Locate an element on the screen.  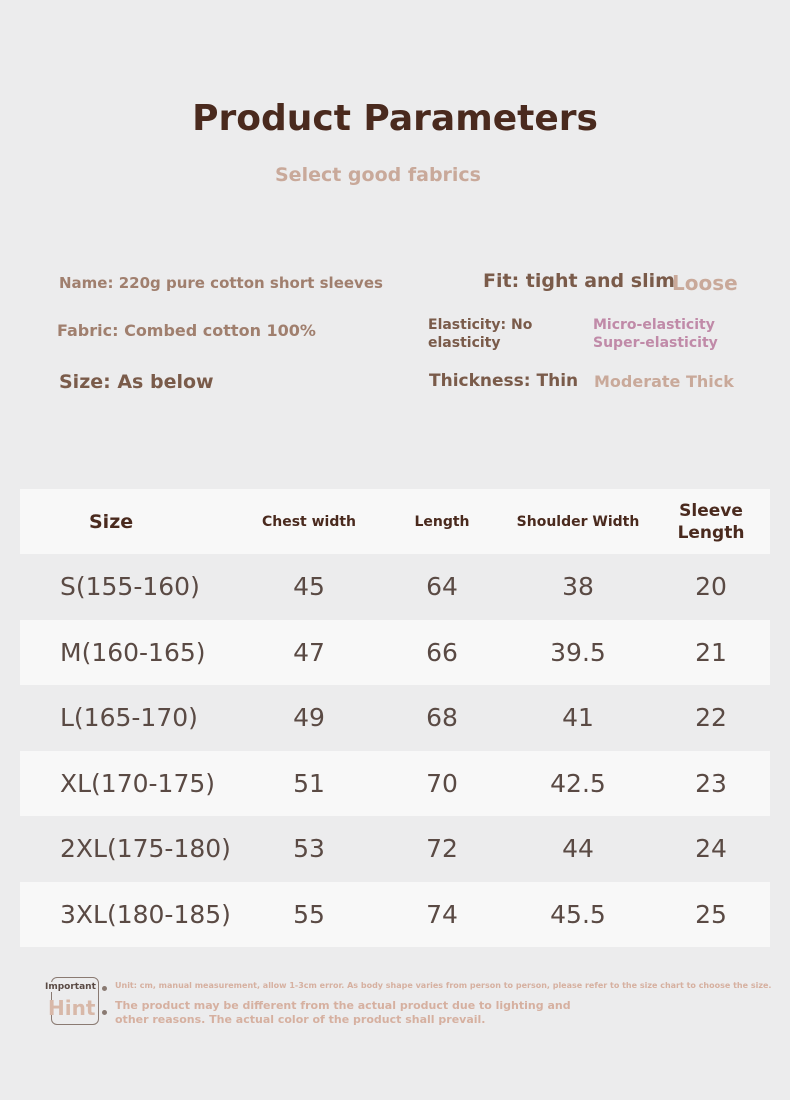
cell-length: 68 is located at coordinates (442, 718).